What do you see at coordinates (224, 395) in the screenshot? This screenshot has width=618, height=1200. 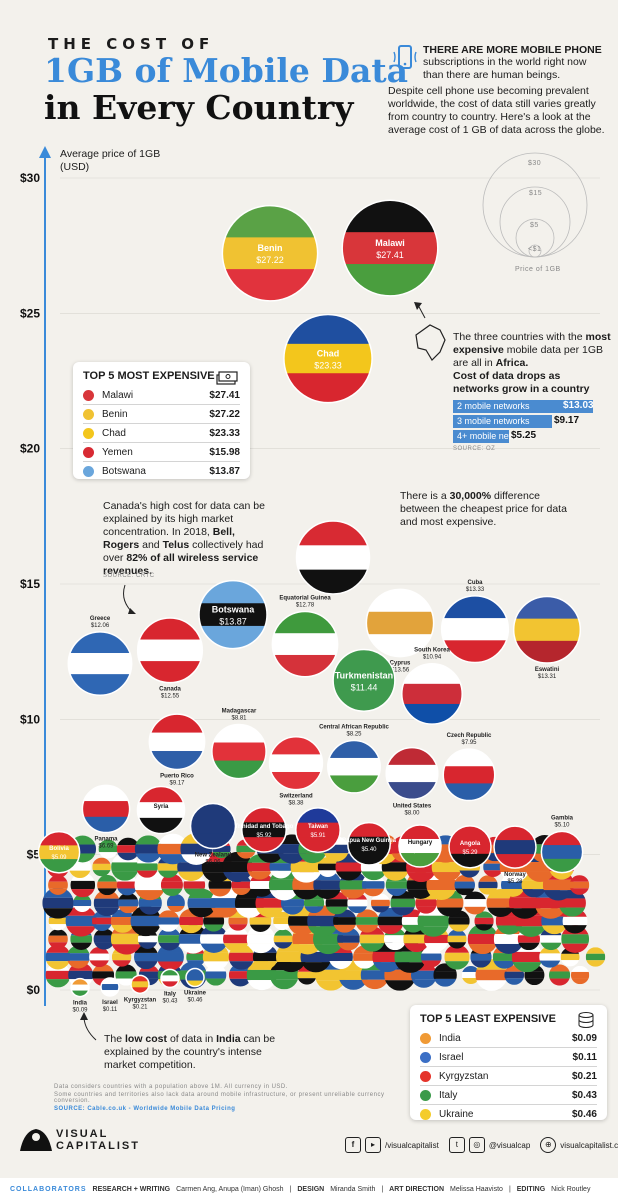 I see `legend-price: $27.41` at bounding box center [224, 395].